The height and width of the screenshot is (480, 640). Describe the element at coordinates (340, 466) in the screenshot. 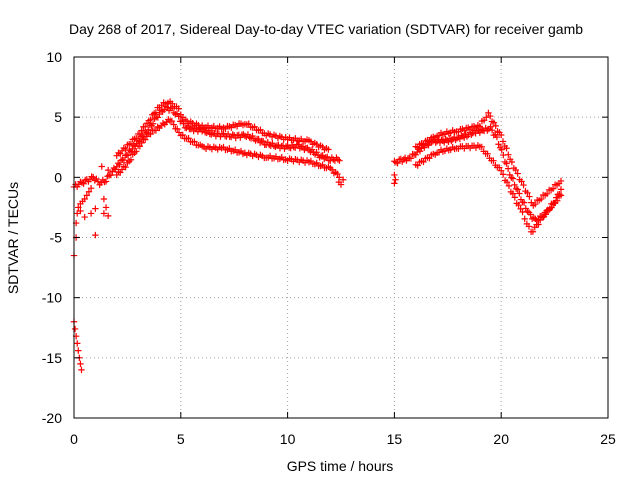

I see `x-axis-label: GPS time / hours` at that location.